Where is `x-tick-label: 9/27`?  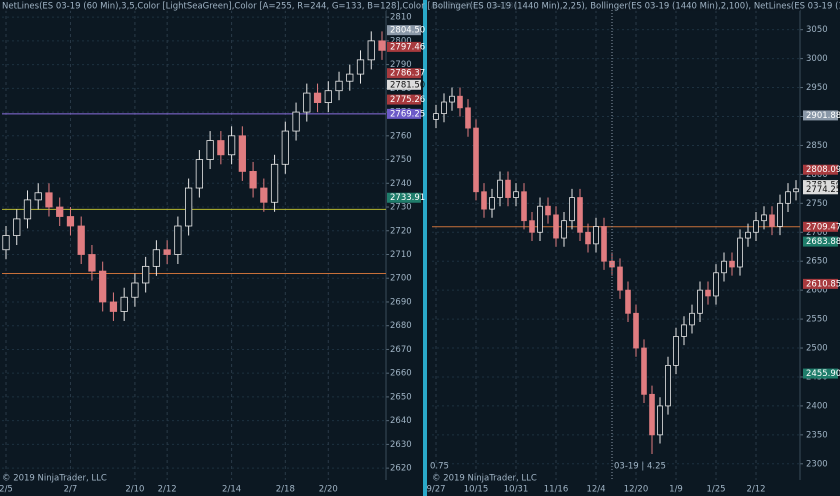
x-tick-label: 9/27 is located at coordinates (435, 490).